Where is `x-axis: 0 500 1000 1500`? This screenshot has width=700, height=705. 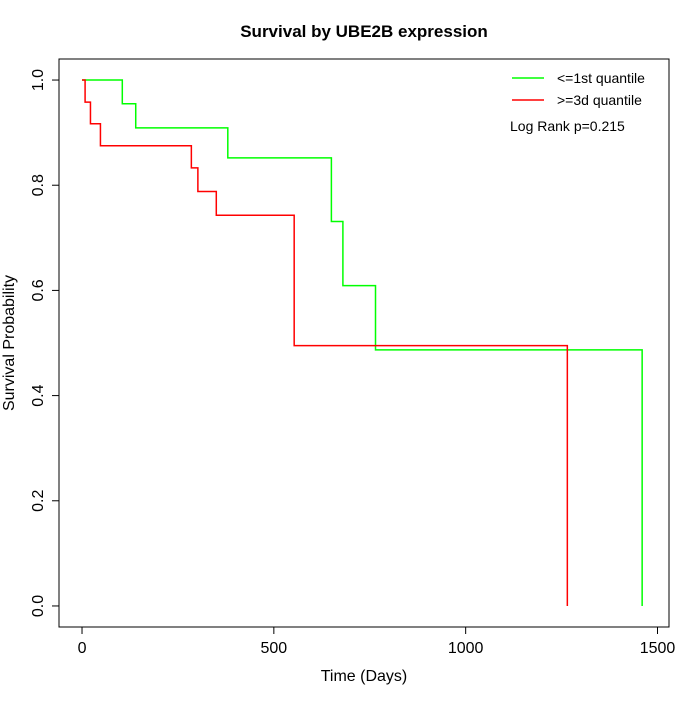
x-axis: 0 500 1000 1500 is located at coordinates (377, 641).